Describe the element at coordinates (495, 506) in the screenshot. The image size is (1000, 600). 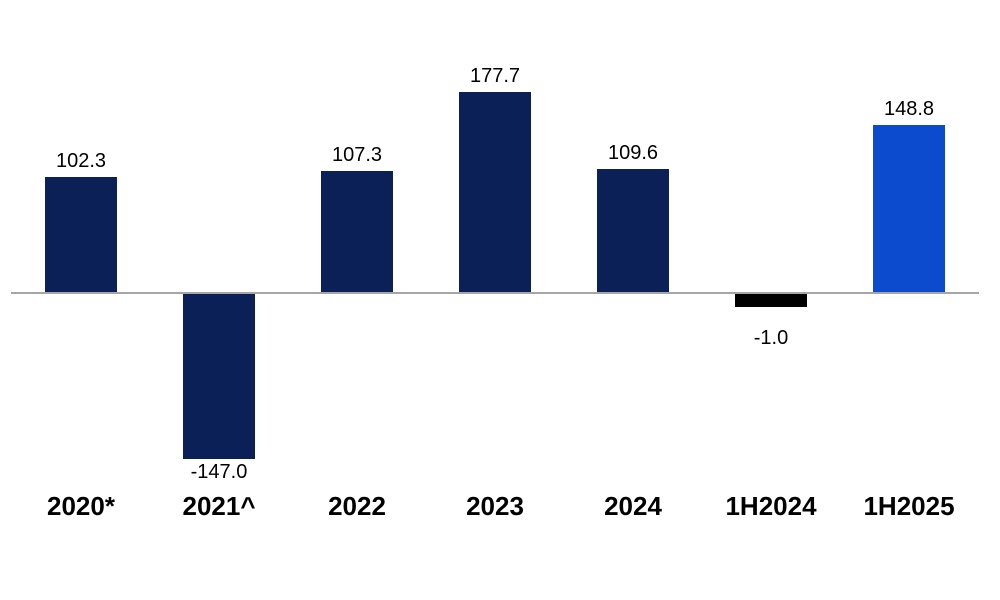
I see `category-label: 2023` at that location.